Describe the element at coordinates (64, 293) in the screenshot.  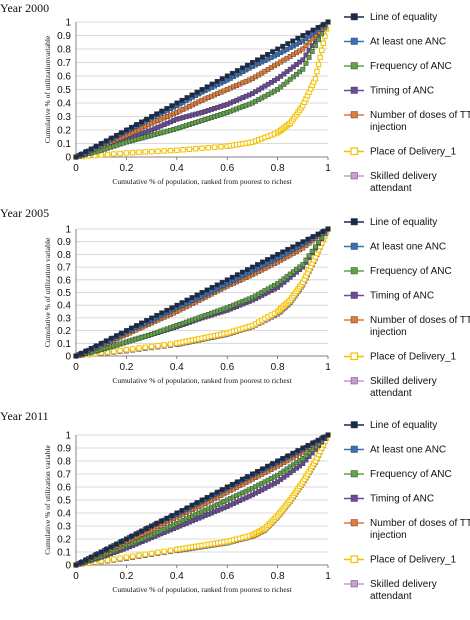
I see `y-tick-label: 0.5` at that location.